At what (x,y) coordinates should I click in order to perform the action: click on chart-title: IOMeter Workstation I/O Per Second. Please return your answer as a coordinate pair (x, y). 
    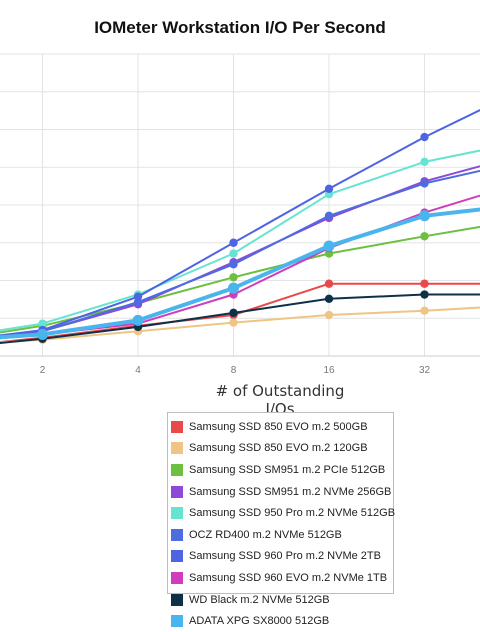
    Looking at the image, I should click on (240, 27).